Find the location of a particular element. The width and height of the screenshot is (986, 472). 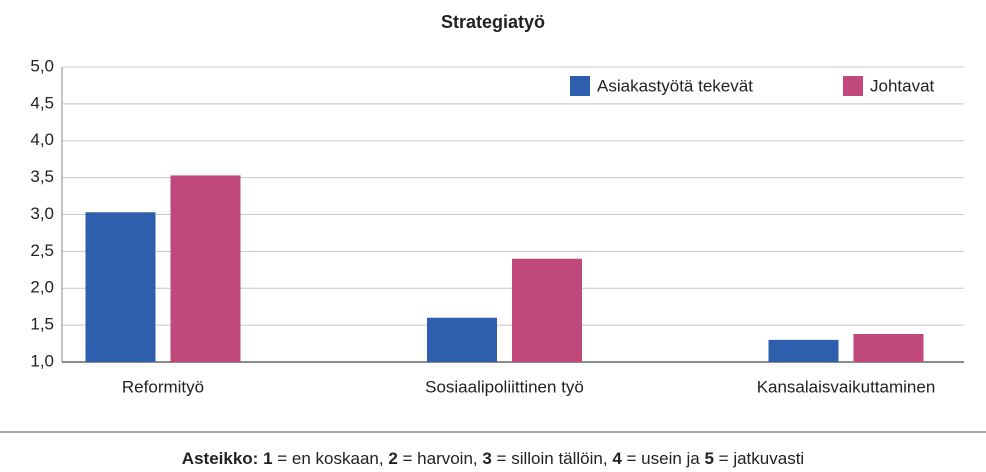

footnote-part: = harvoin, is located at coordinates (440, 458).